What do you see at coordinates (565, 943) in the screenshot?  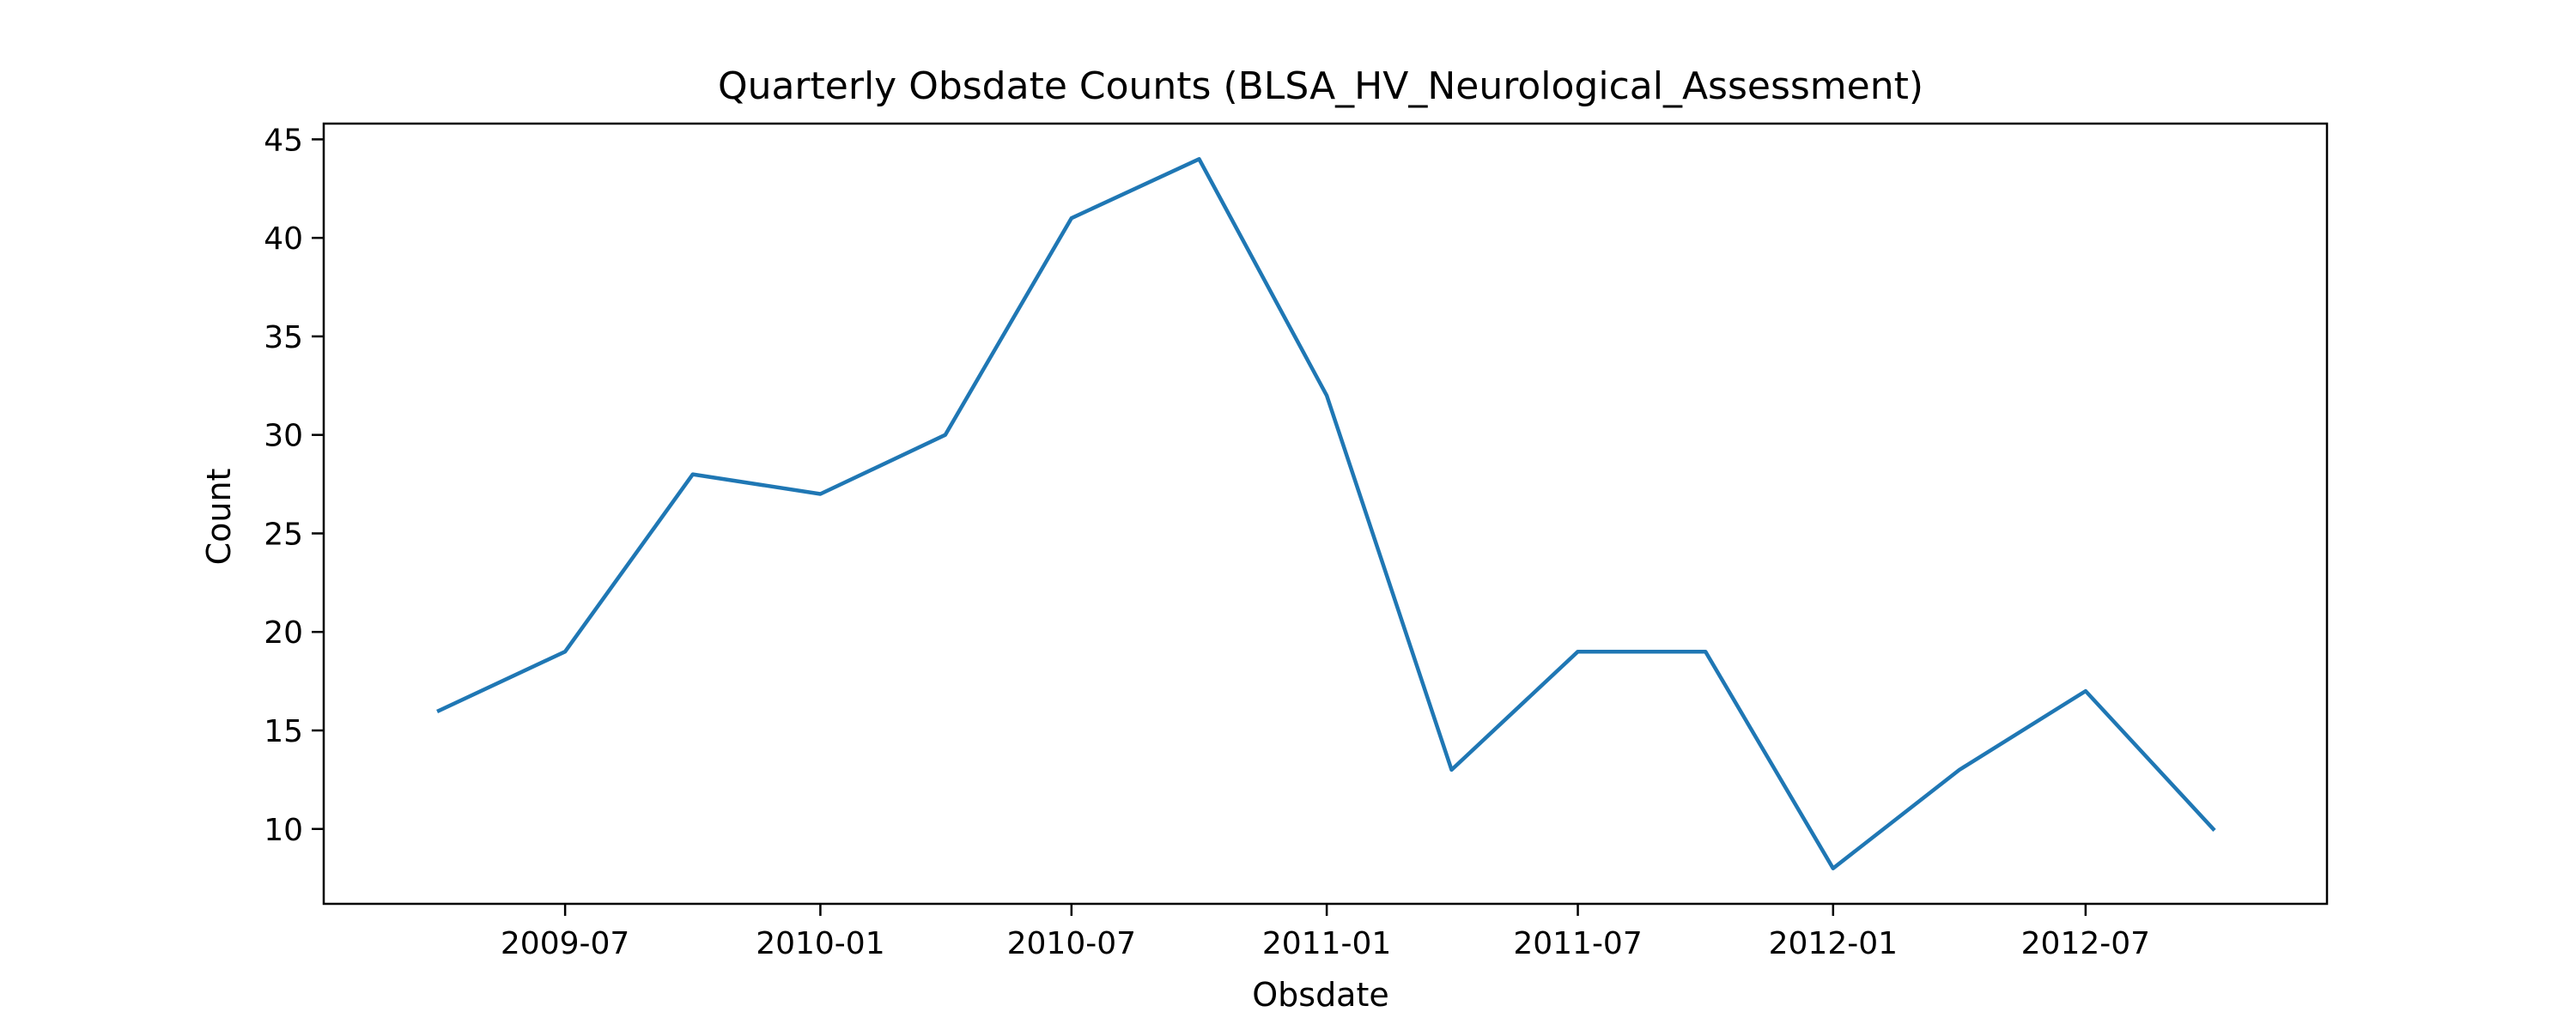 I see `x-tick-label: 2009-07` at bounding box center [565, 943].